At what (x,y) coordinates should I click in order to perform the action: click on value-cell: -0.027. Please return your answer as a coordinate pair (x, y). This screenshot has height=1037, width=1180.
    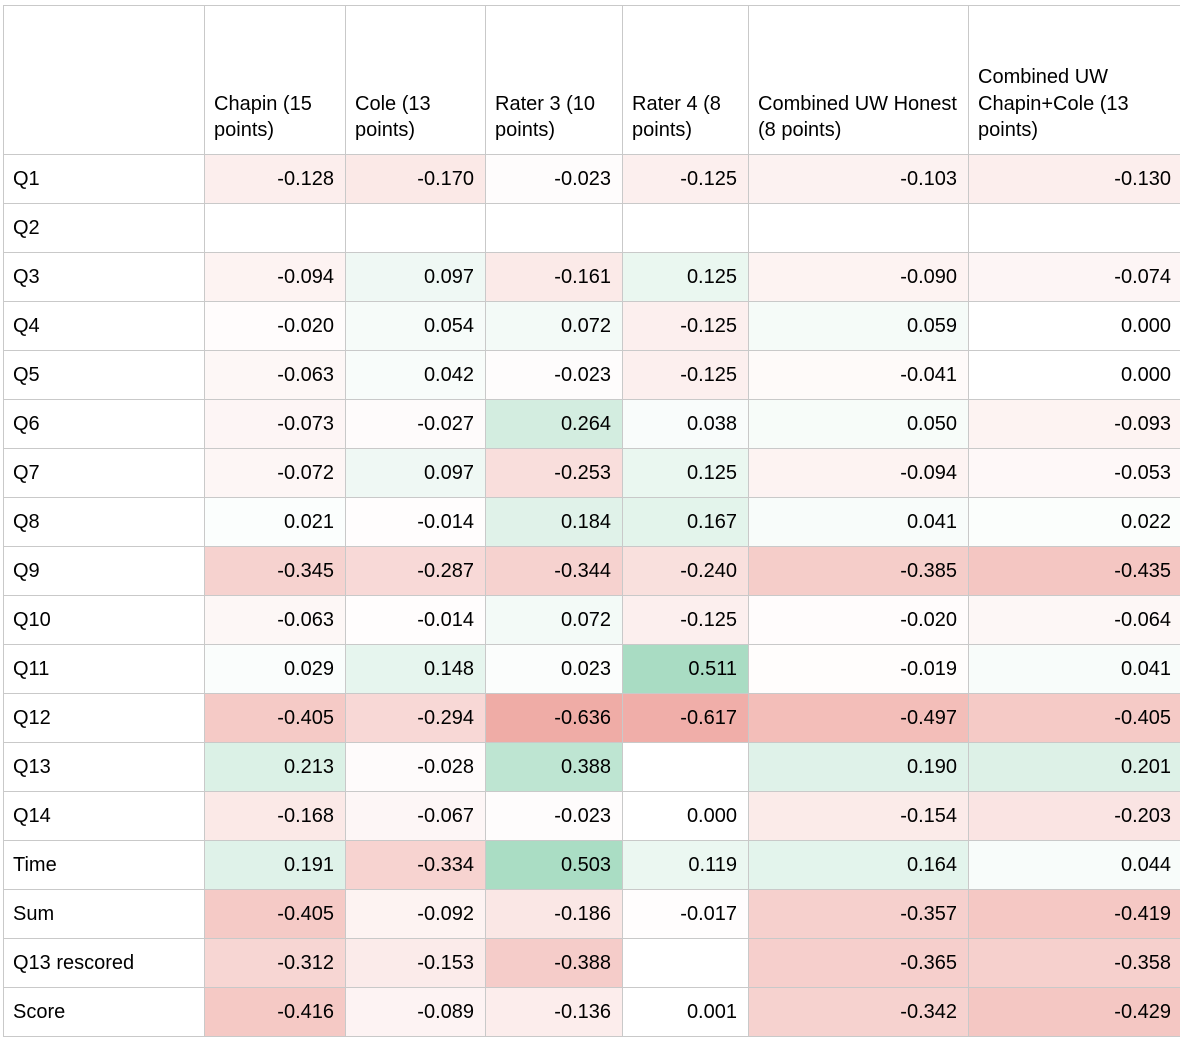
    Looking at the image, I should click on (416, 424).